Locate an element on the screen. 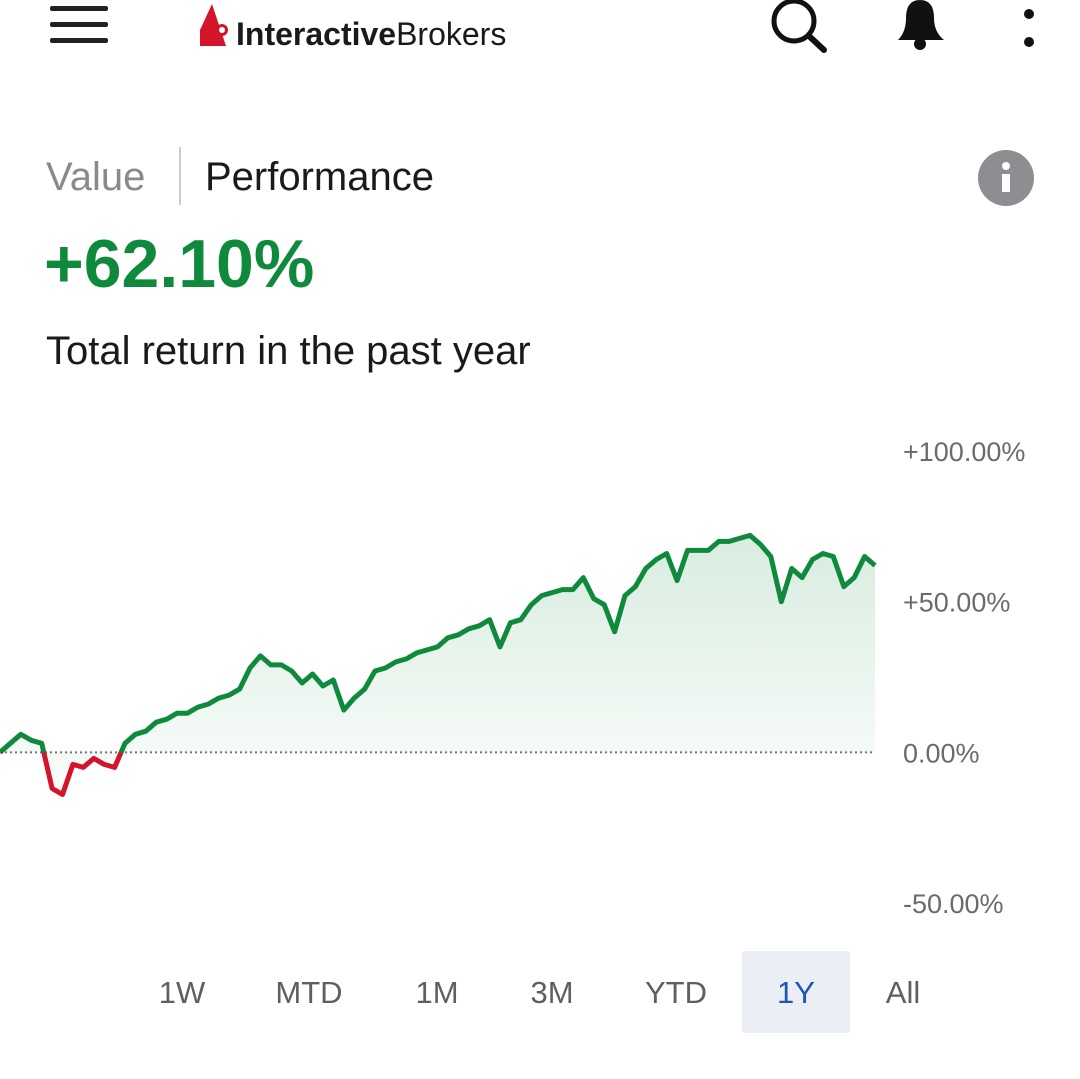 Image resolution: width=1080 pixels, height=1079 pixels. menu-button is located at coordinates (79, 24).